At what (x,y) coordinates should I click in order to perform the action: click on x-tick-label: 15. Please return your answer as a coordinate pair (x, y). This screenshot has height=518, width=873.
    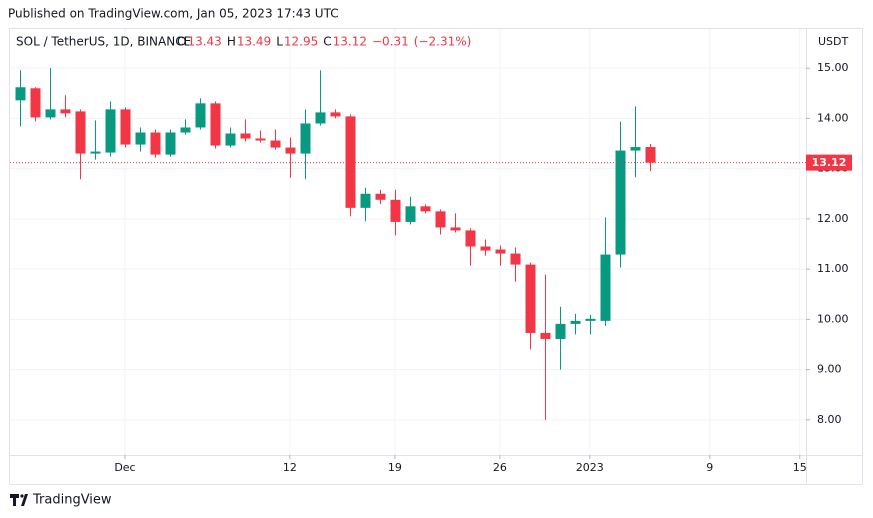
    Looking at the image, I should click on (800, 467).